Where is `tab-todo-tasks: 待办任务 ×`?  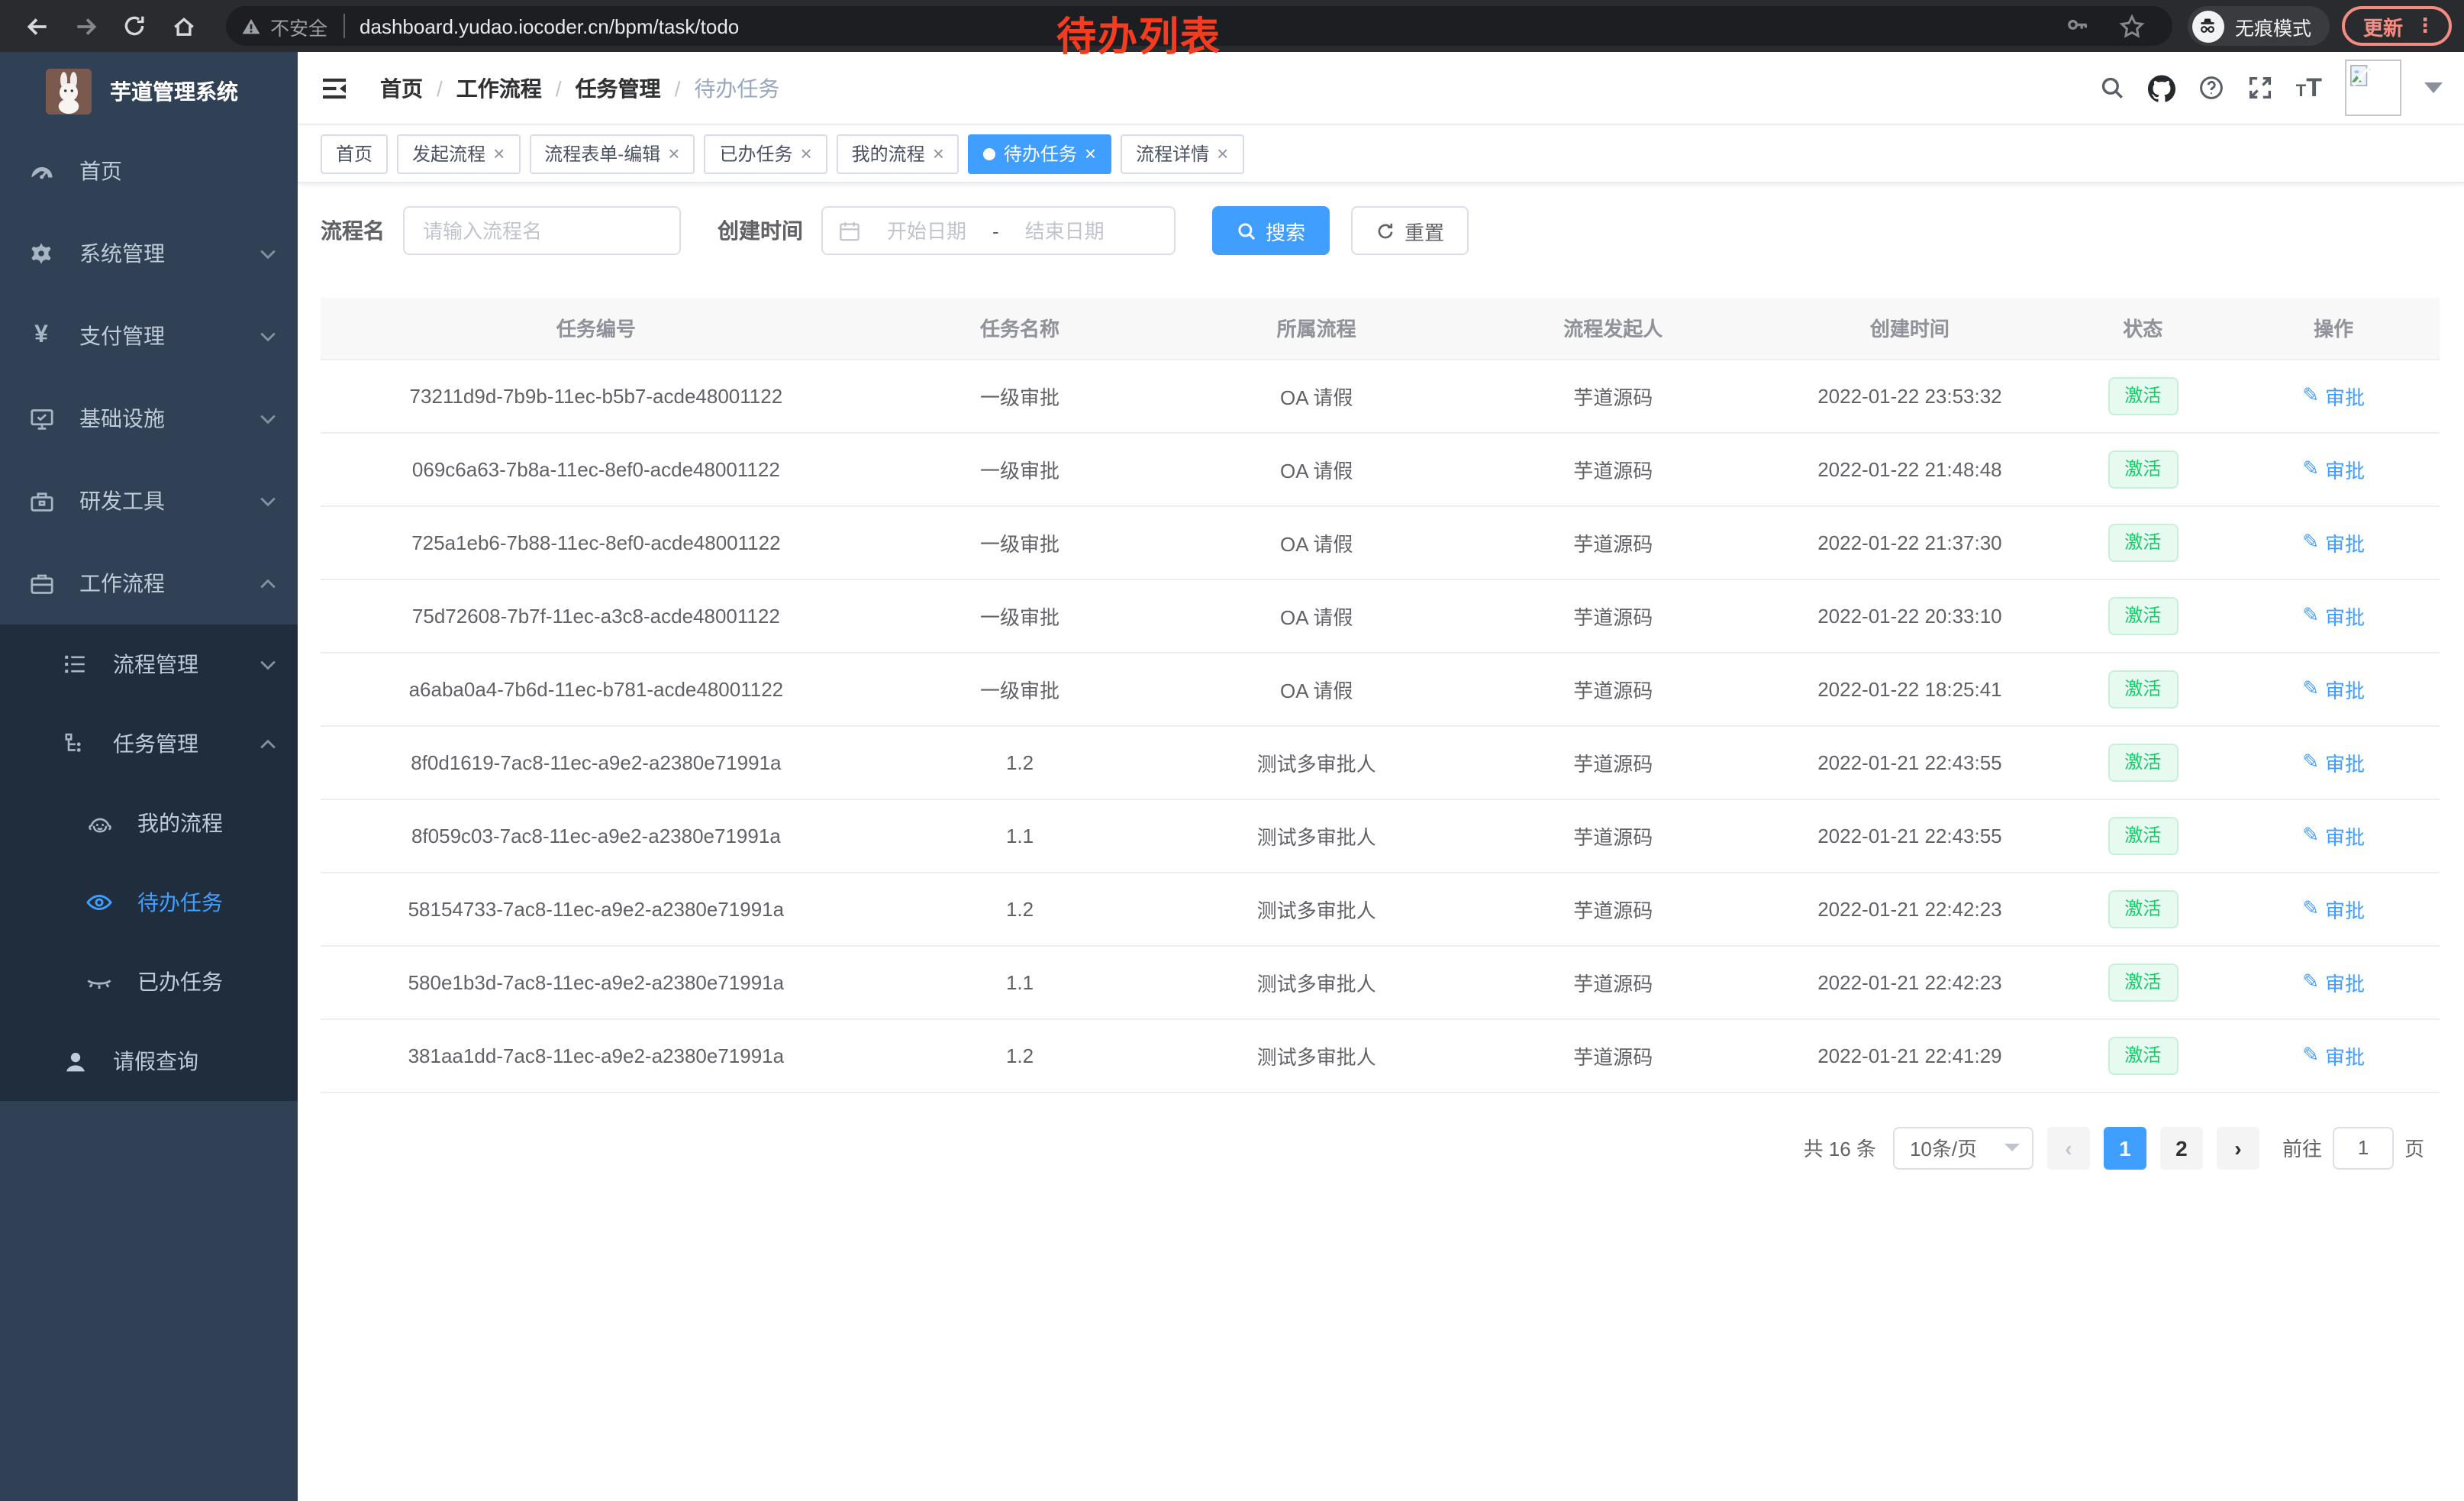 tab-todo-tasks: 待办任务 × is located at coordinates (1040, 153).